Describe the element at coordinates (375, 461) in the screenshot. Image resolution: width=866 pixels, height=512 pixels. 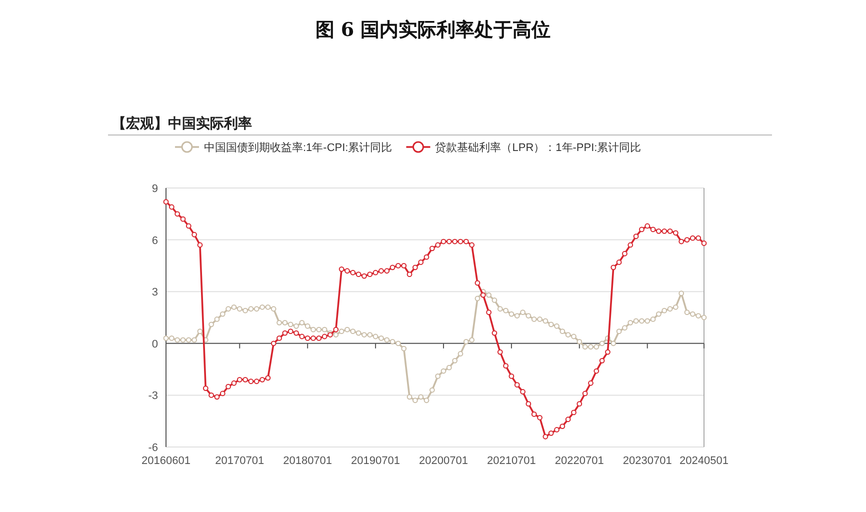
I see `xtick: 20190701` at that location.